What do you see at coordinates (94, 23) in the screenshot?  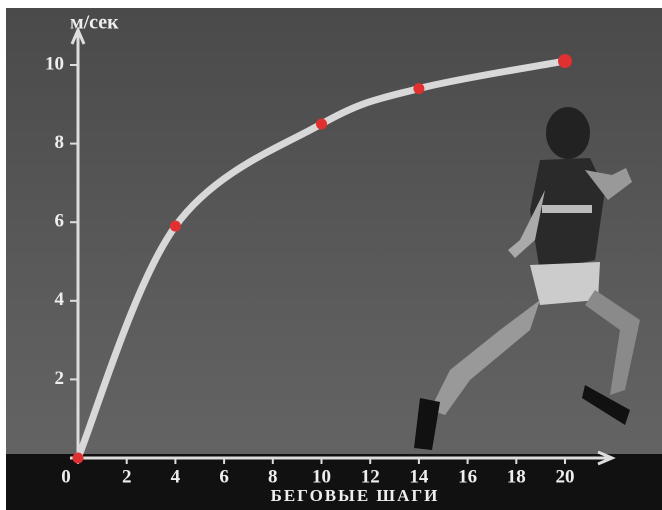 I see `y-axis-label: м/сек` at bounding box center [94, 23].